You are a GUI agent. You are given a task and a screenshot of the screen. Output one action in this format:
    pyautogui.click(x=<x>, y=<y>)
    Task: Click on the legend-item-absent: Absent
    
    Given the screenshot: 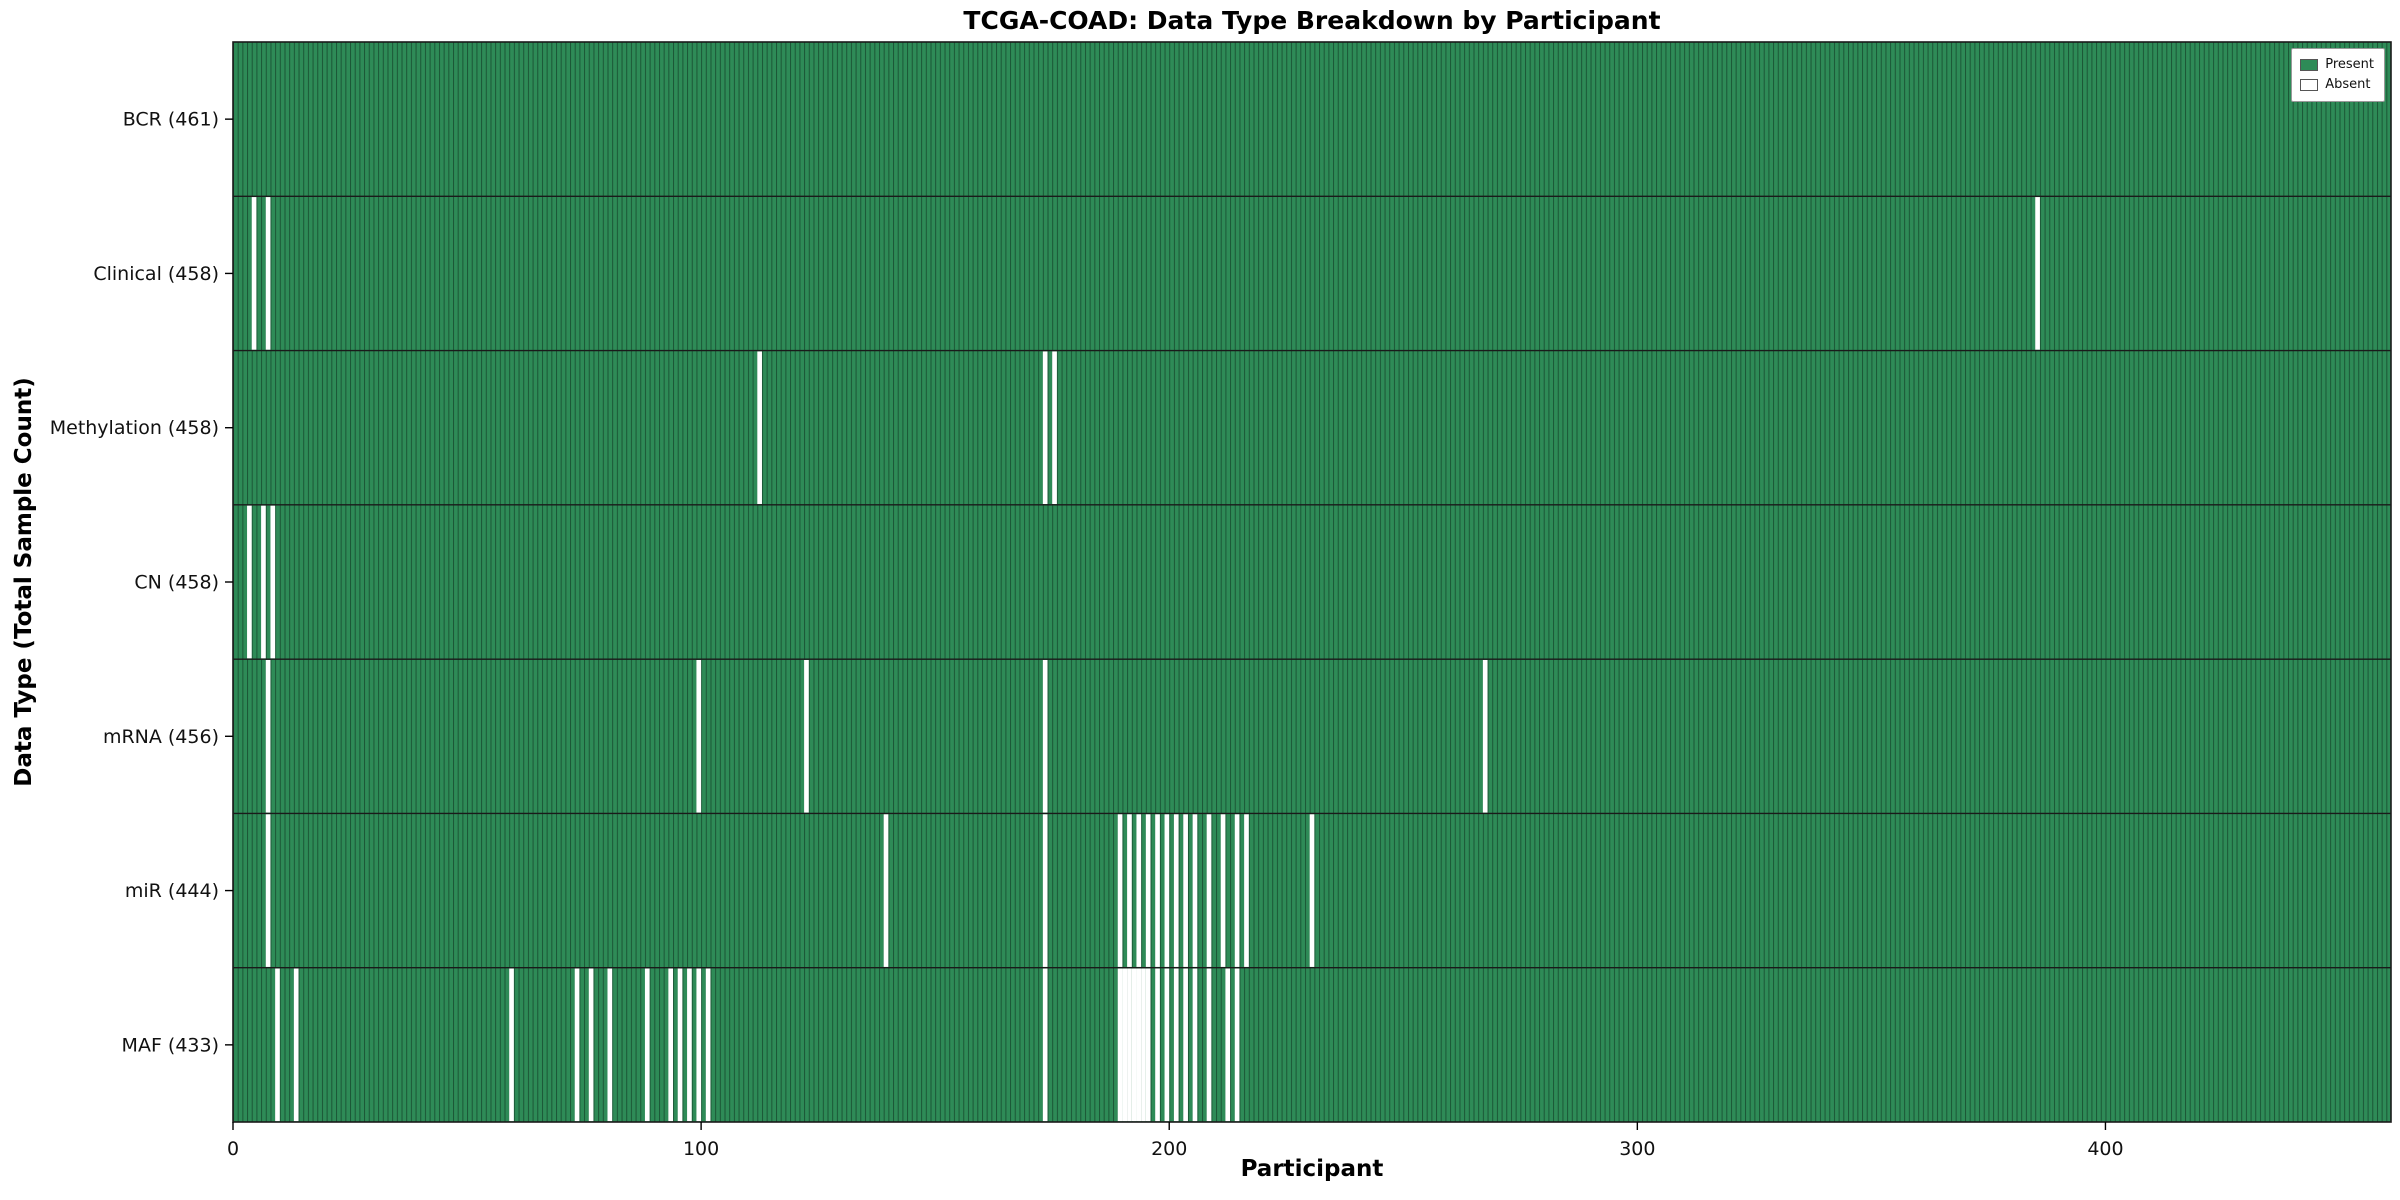 What is the action you would take?
    pyautogui.click(x=2337, y=85)
    